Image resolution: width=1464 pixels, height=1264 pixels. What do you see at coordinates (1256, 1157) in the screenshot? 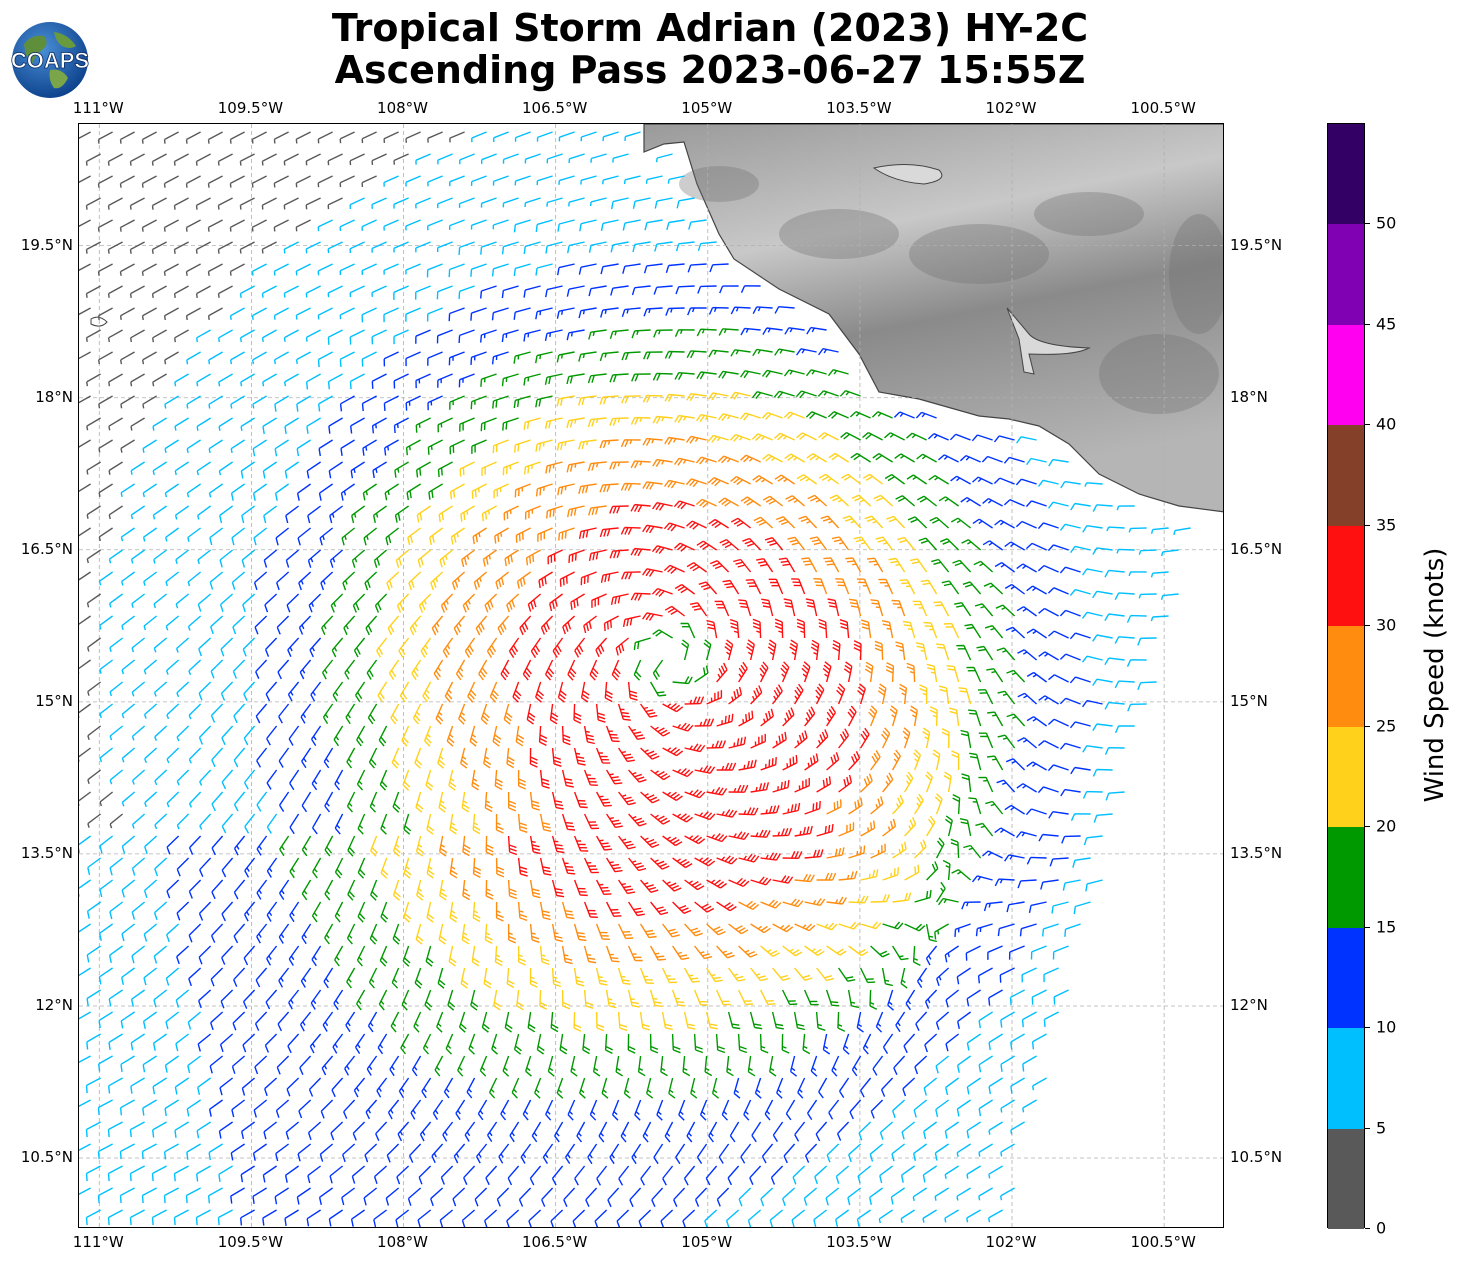
I see `lat-tick-label-right: 10.5°N` at bounding box center [1256, 1157].